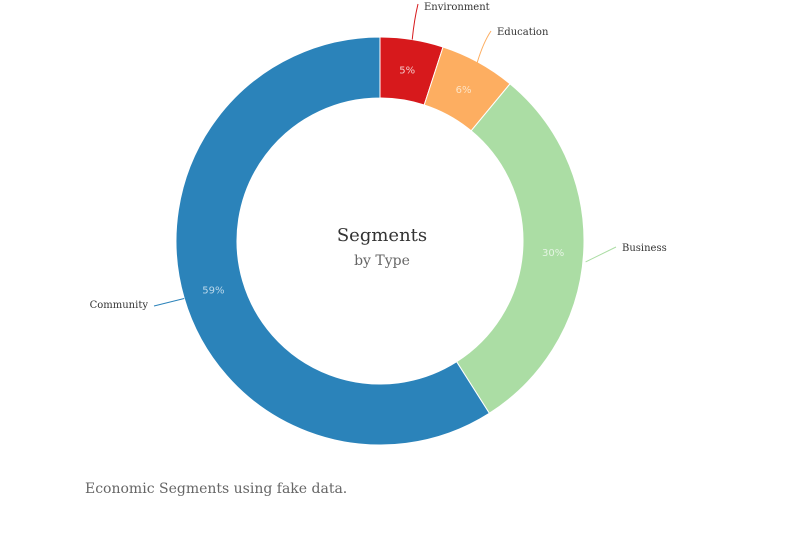 The height and width of the screenshot is (540, 800). I want to click on callout-line-education, so click(484, 46).